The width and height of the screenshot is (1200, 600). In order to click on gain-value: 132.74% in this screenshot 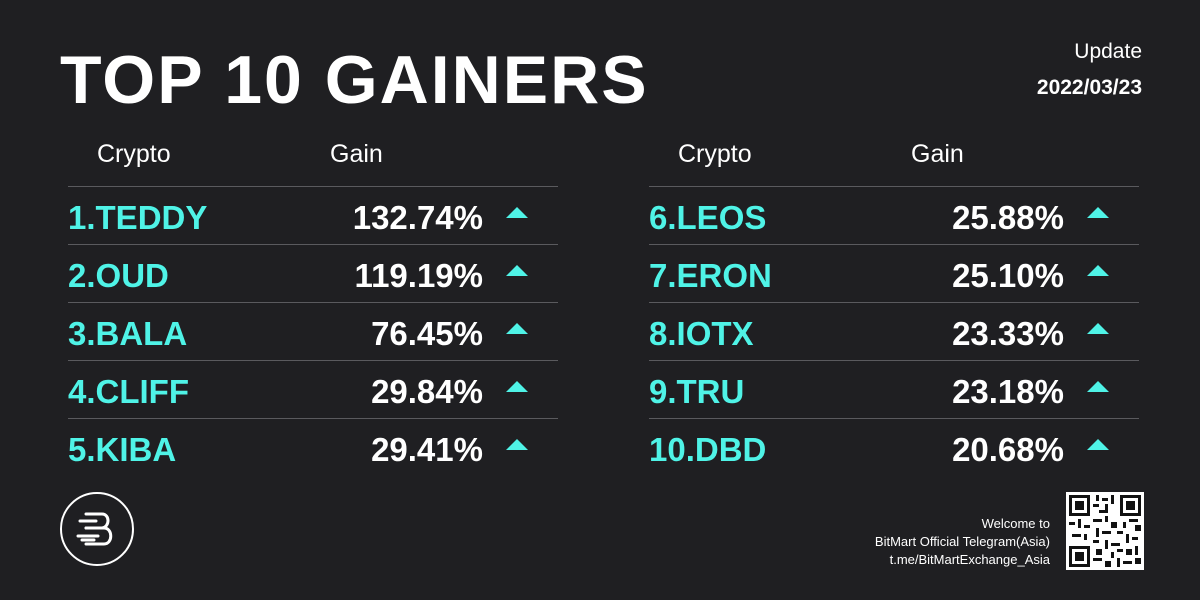, I will do `click(417, 217)`.